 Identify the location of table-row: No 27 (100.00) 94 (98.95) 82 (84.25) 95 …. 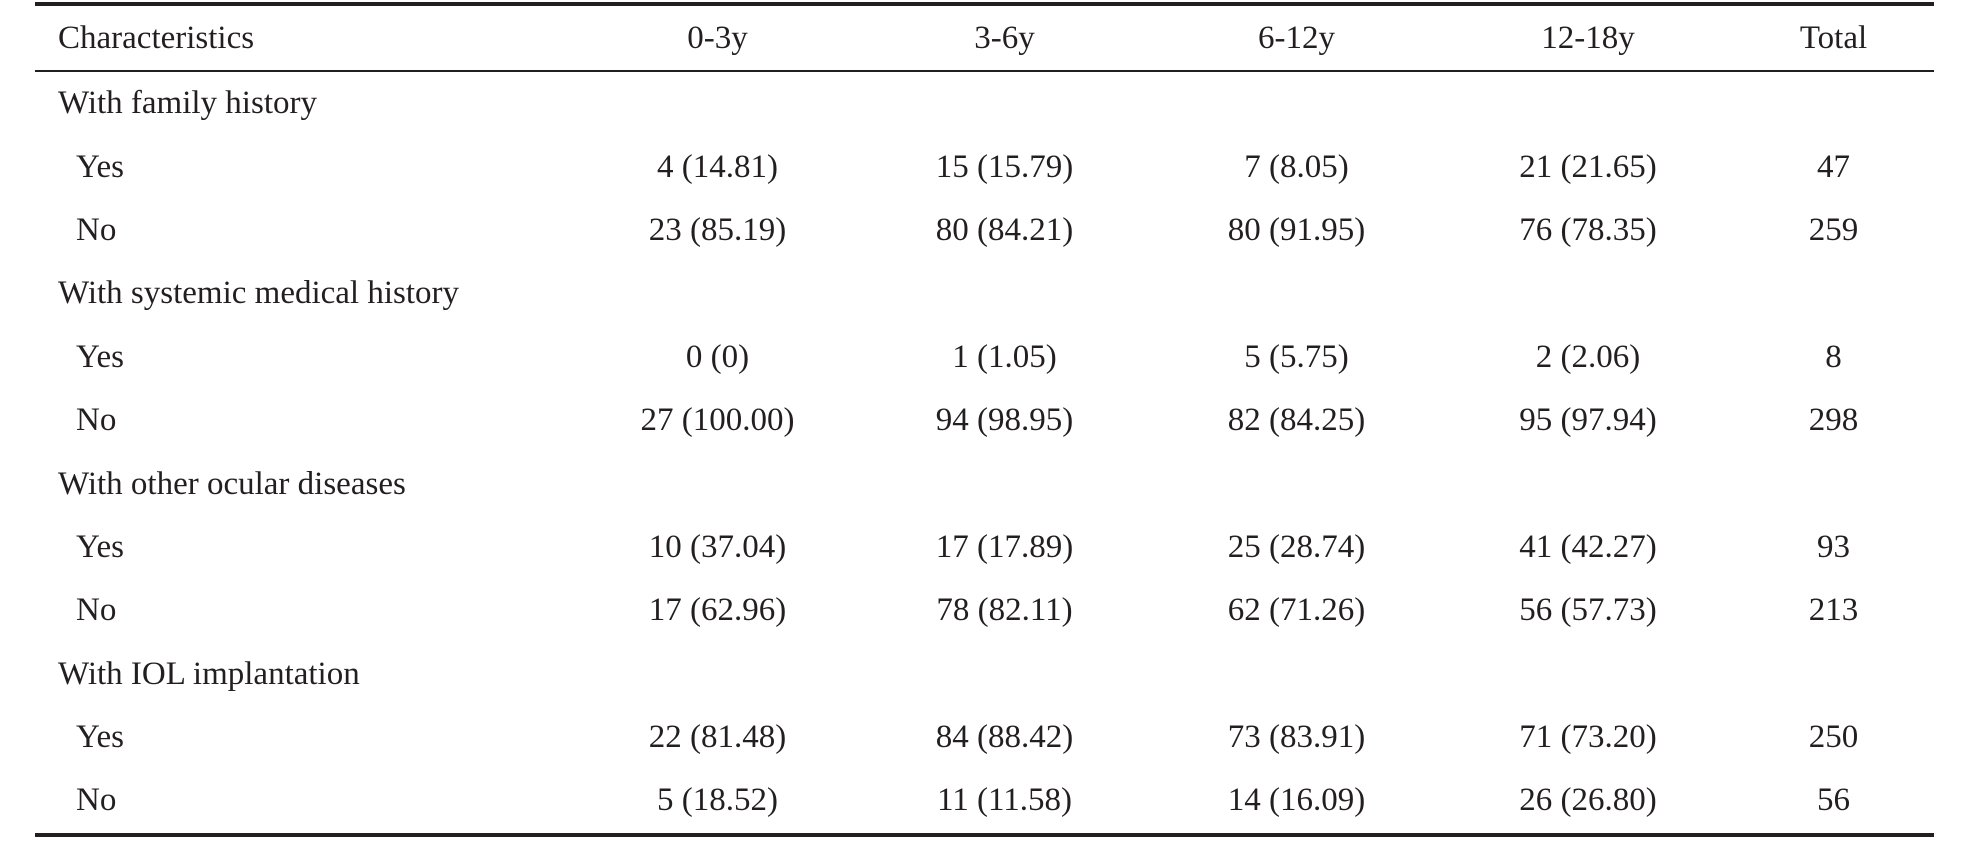
(984, 420).